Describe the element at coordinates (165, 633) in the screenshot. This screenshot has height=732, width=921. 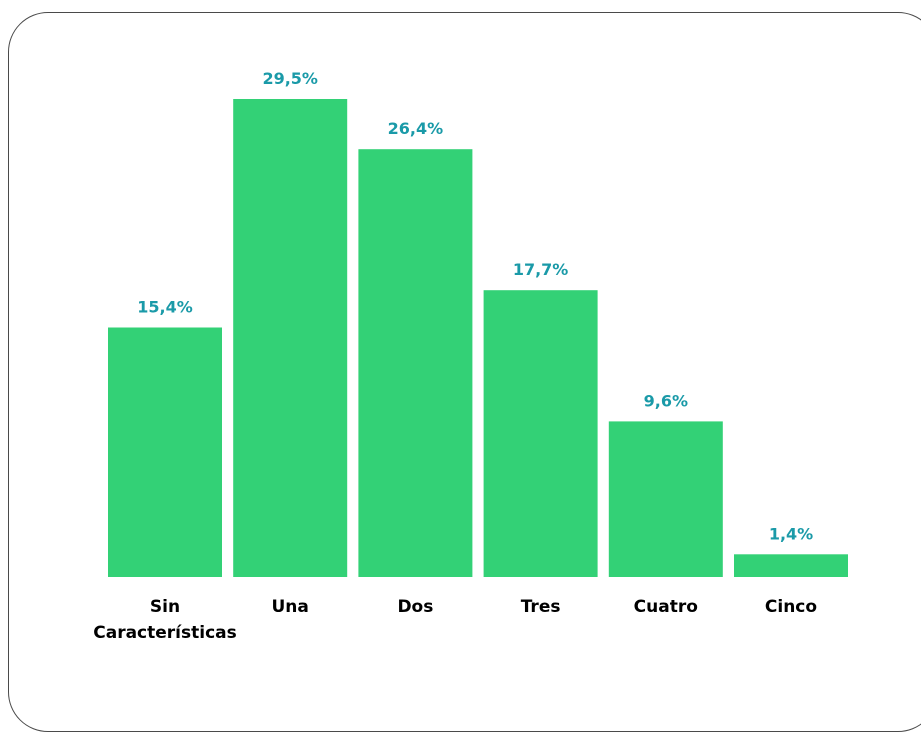
I see `category-label: Características` at that location.